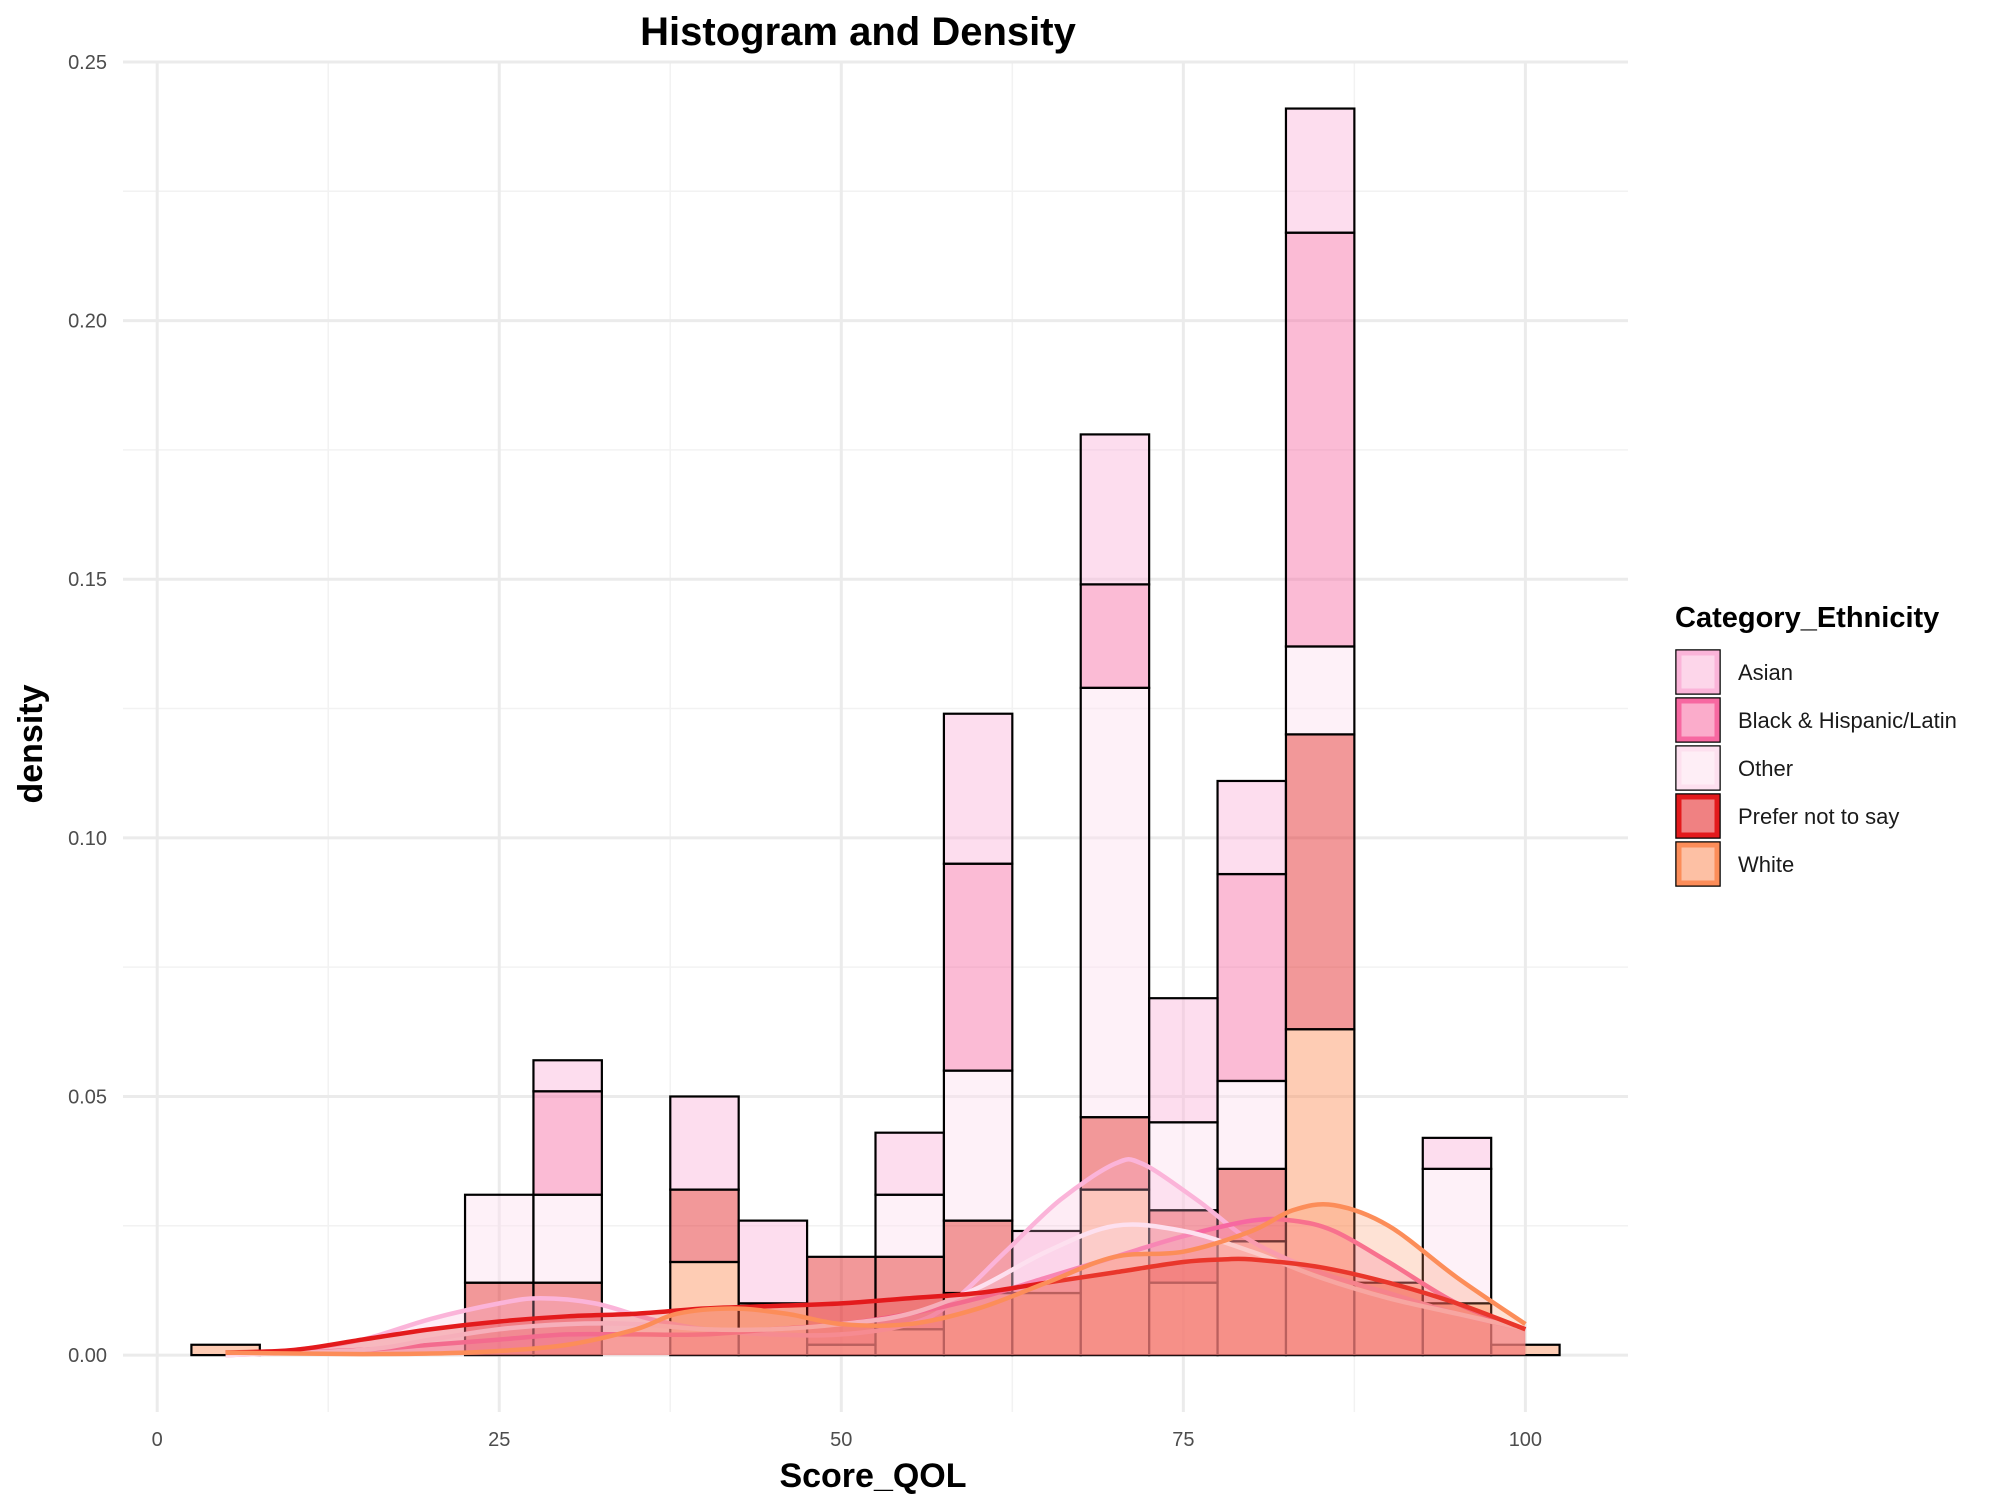  Describe the element at coordinates (87, 709) in the screenshot. I see `y-axis-ticks: 0.00 0.05 0.10 0.15 0.20 0.25` at that location.